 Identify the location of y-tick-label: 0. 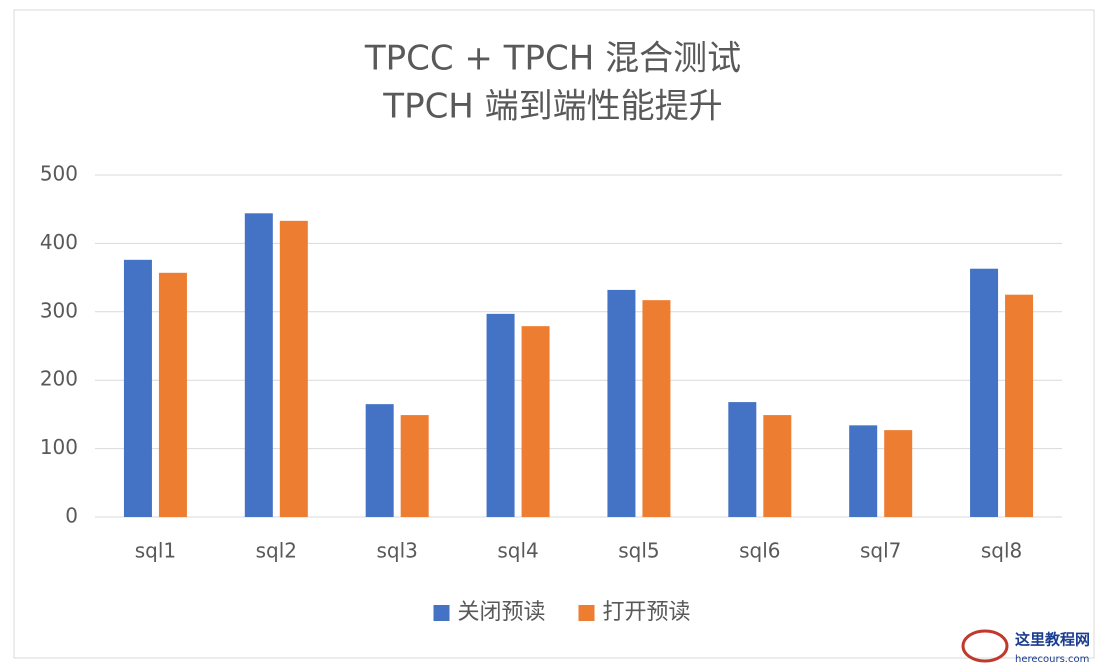
(71, 516).